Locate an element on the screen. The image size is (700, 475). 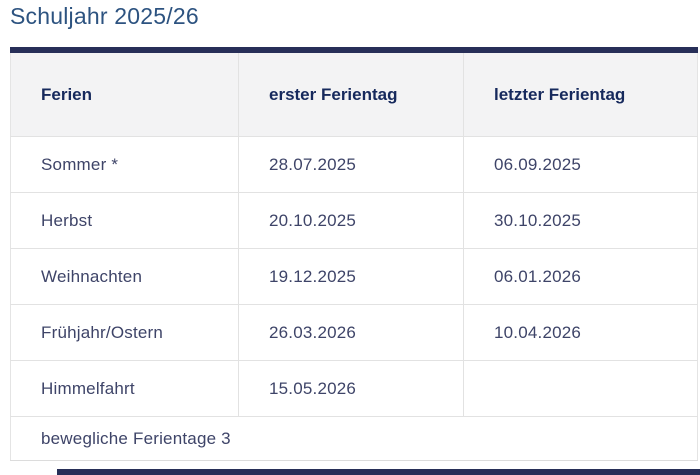
last-day-cell: 06.09.2025 is located at coordinates (580, 164).